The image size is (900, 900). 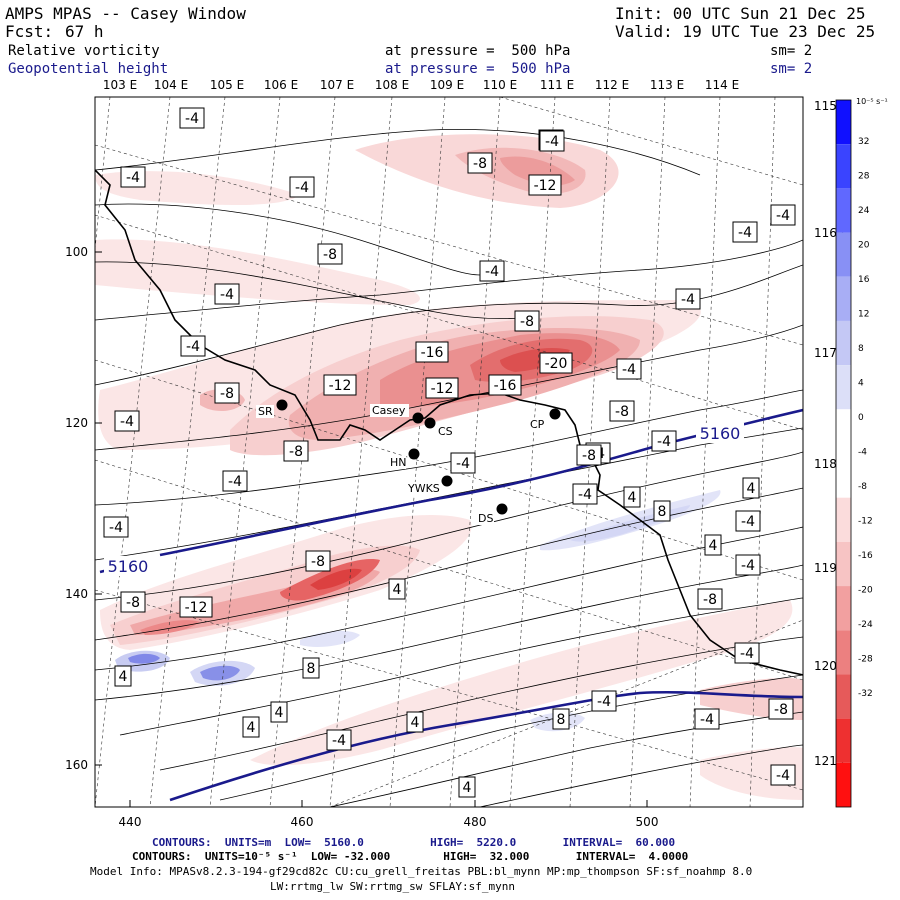 What do you see at coordinates (865, 522) in the screenshot?
I see `colorbar-tick-label: -12` at bounding box center [865, 522].